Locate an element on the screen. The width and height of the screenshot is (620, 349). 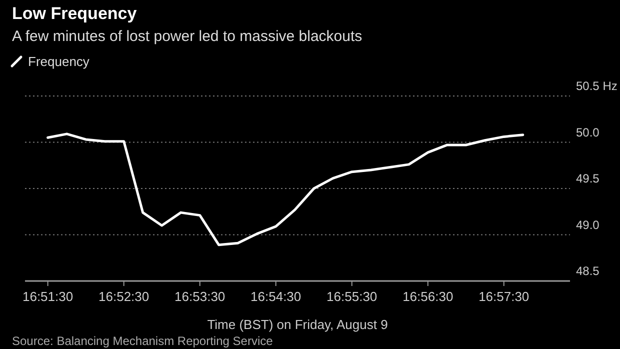
x-tick-label: 16:54:30 is located at coordinates (276, 296).